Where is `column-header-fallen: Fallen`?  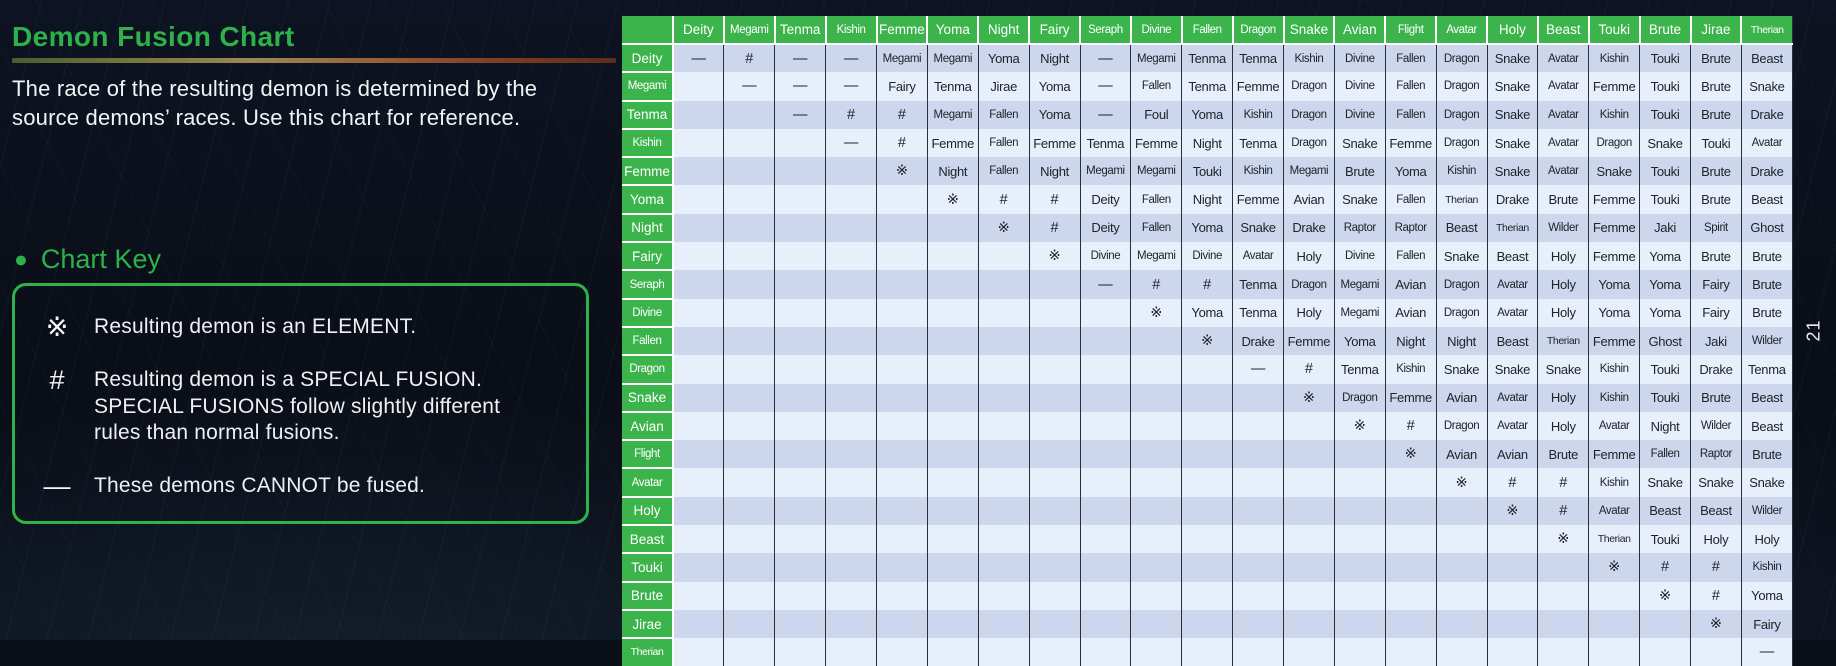 column-header-fallen: Fallen is located at coordinates (1207, 30).